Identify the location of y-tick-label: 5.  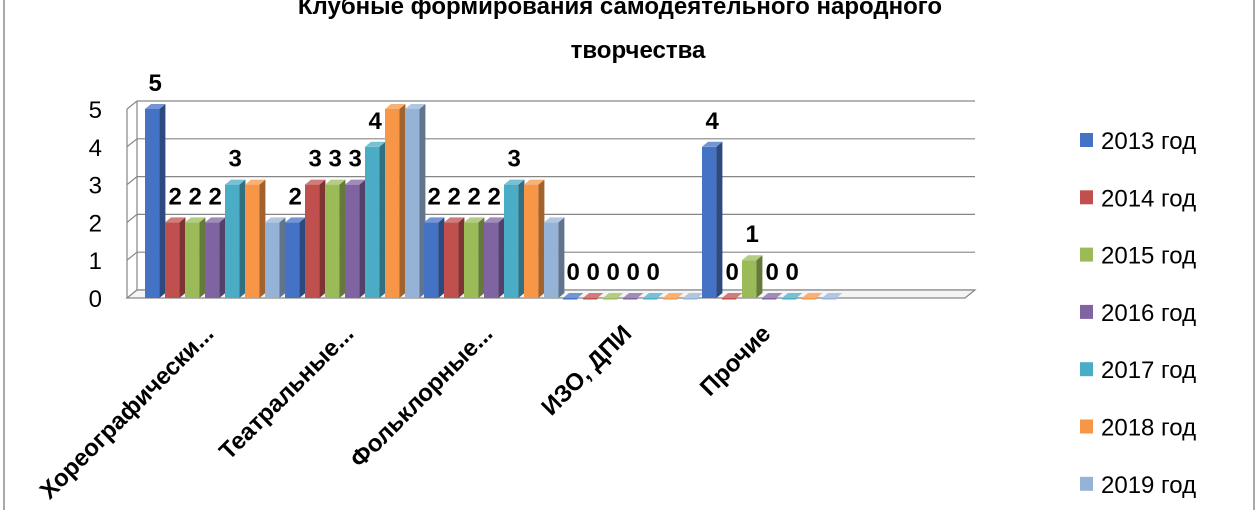
(95, 110).